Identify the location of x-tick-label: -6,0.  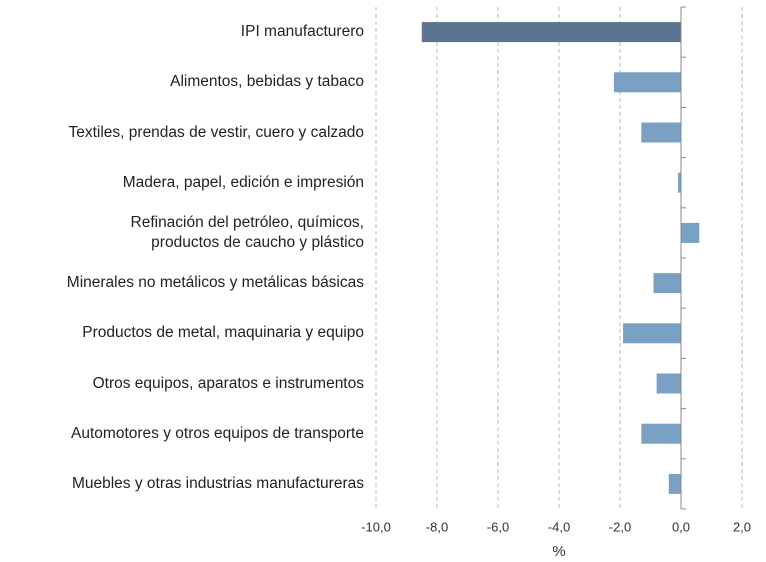
(498, 526).